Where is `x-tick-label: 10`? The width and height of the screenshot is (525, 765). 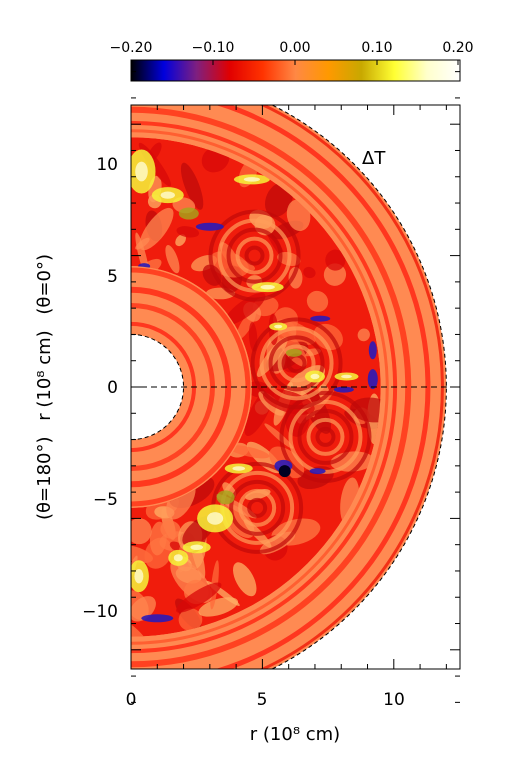
x-tick-label: 10 is located at coordinates (394, 700).